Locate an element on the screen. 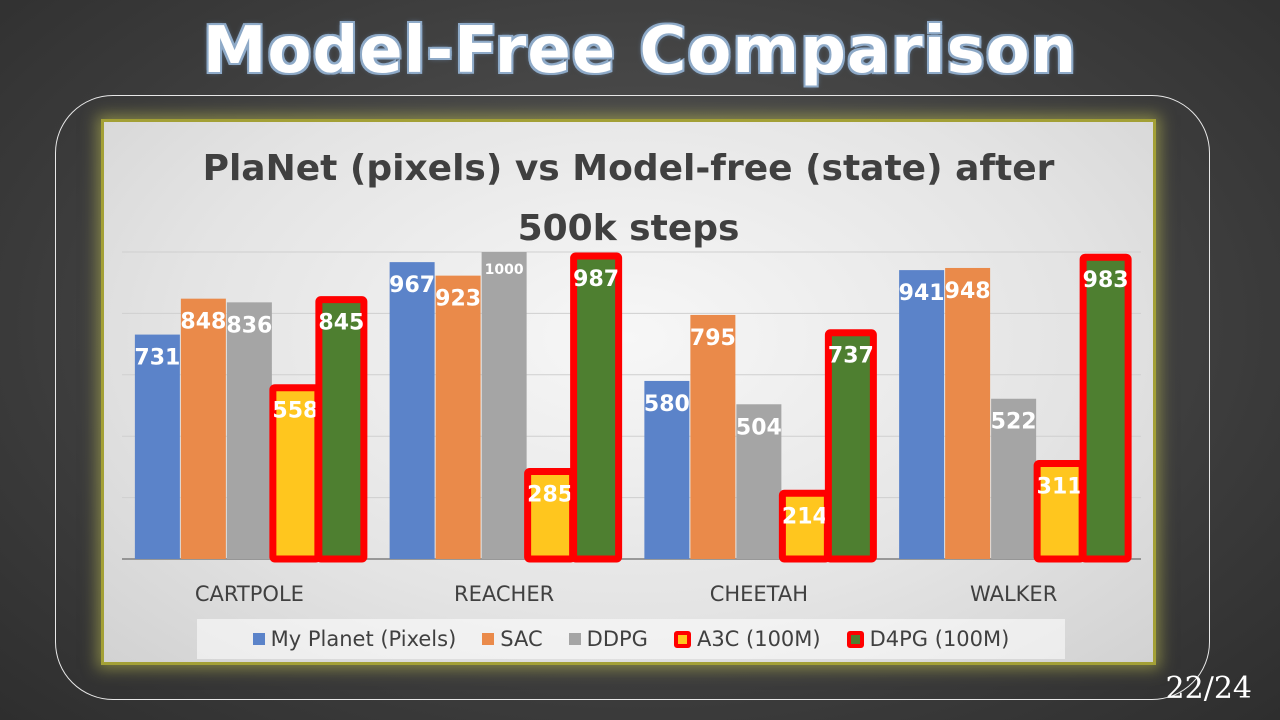 The height and width of the screenshot is (720, 1280). data-label: 1000 is located at coordinates (504, 270).